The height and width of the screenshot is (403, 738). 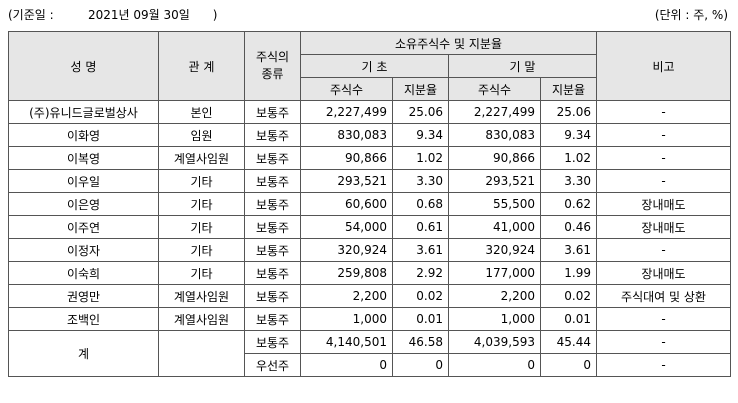 What do you see at coordinates (346, 296) in the screenshot?
I see `cell-start-shares: 2,200` at bounding box center [346, 296].